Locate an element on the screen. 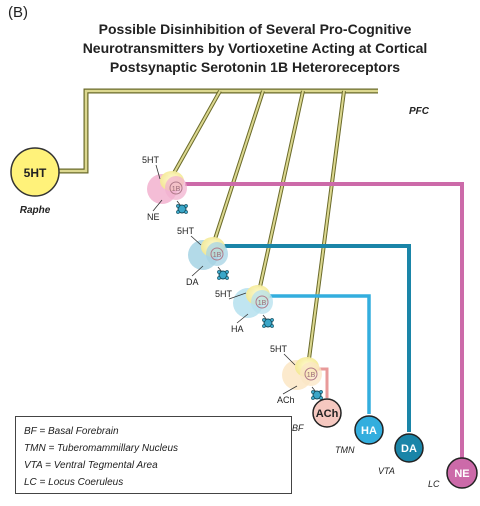  neuron-ne: 1B 5HT NE is located at coordinates (165, 188).